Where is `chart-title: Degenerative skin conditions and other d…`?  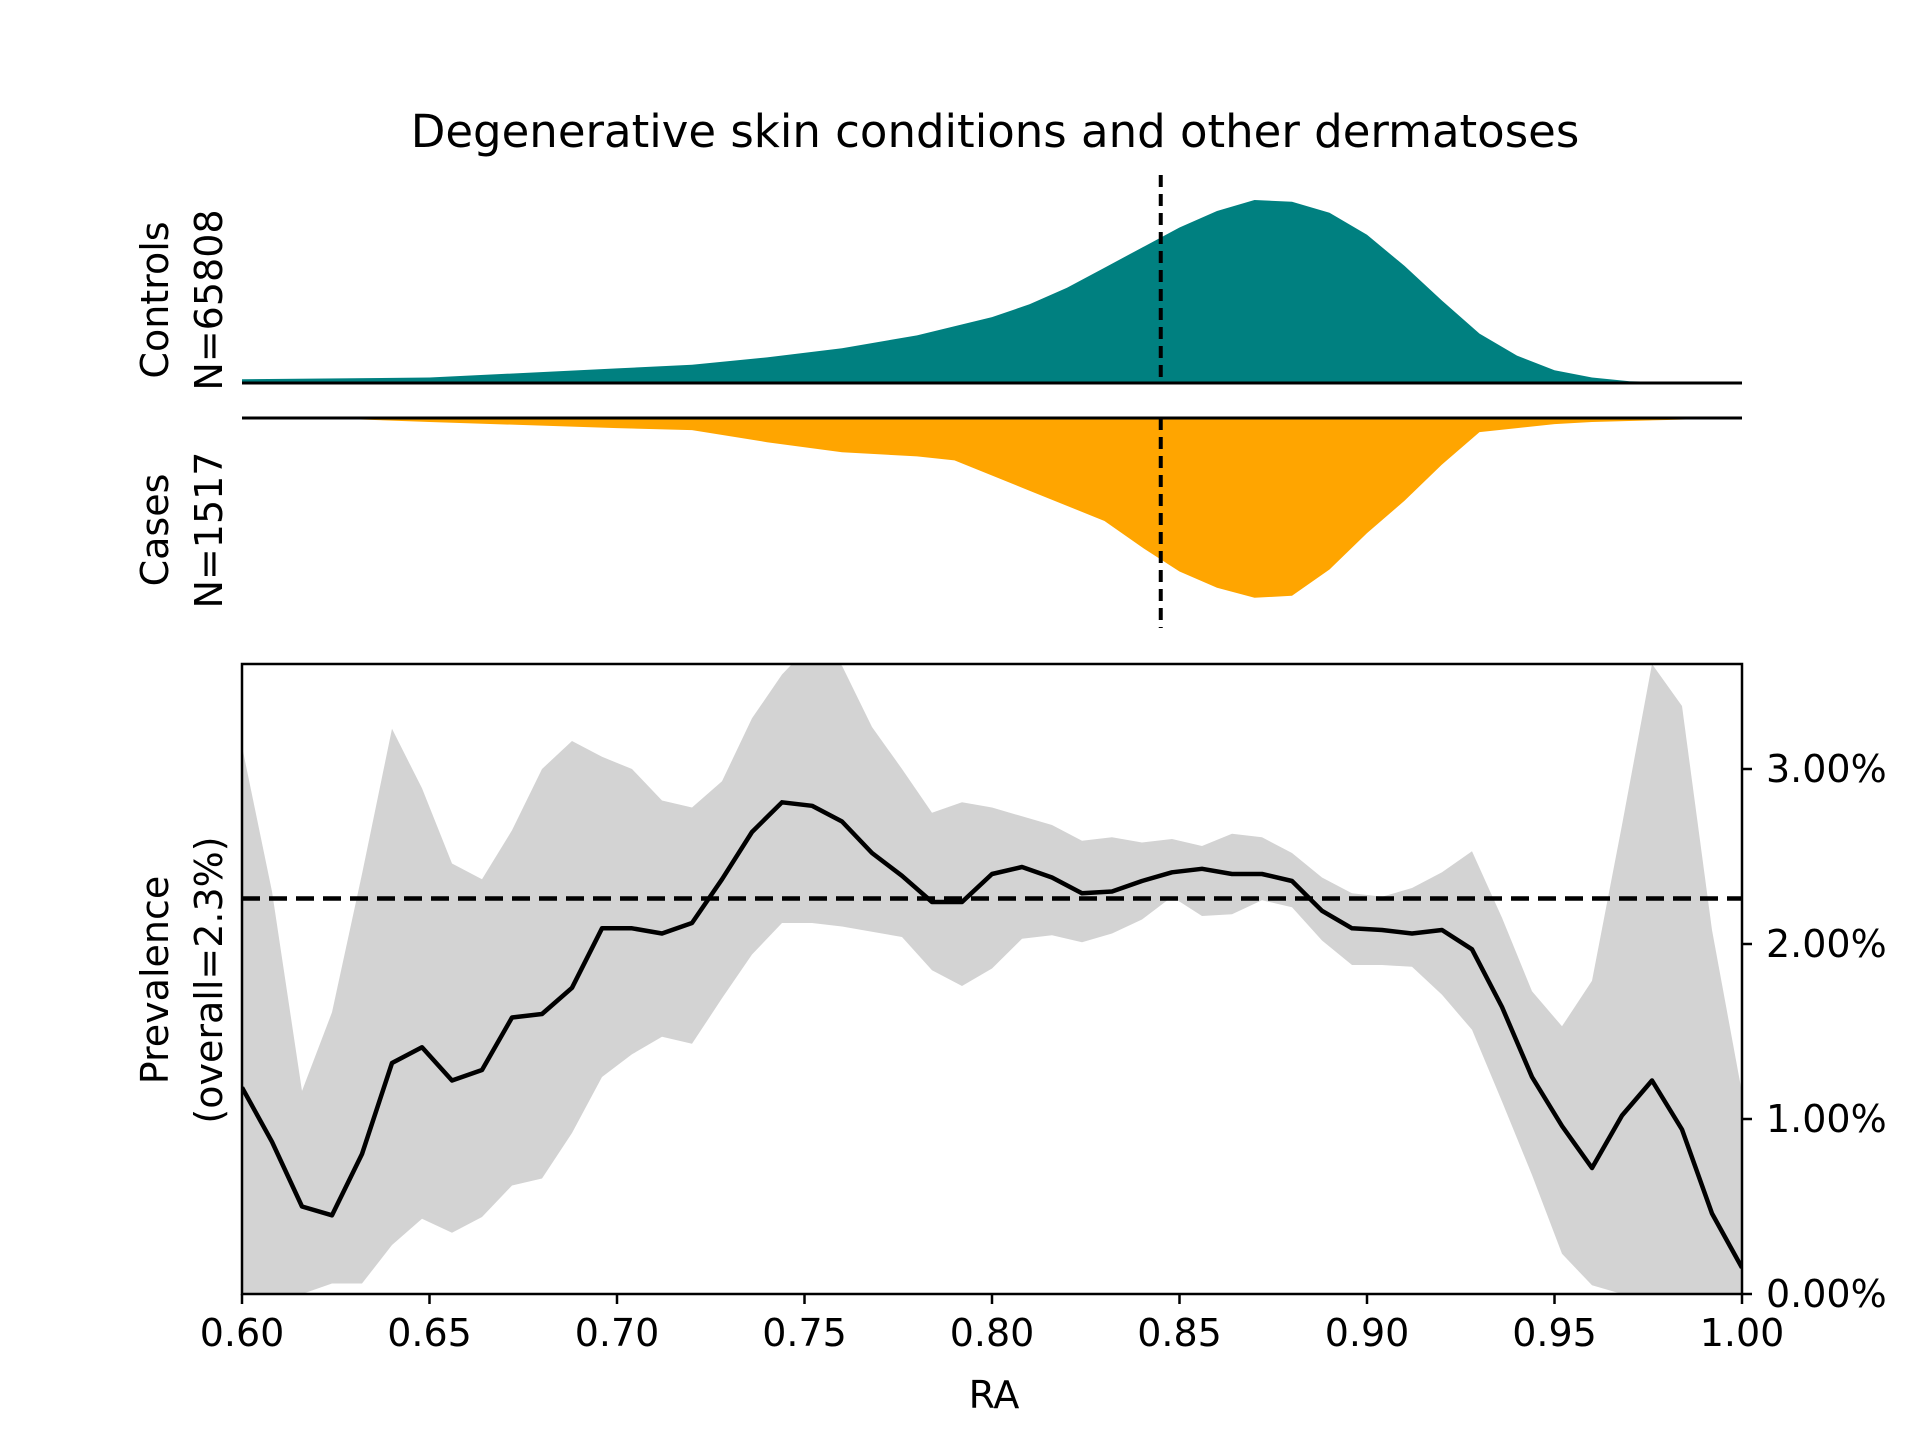 chart-title: Degenerative skin conditions and other d… is located at coordinates (995, 131).